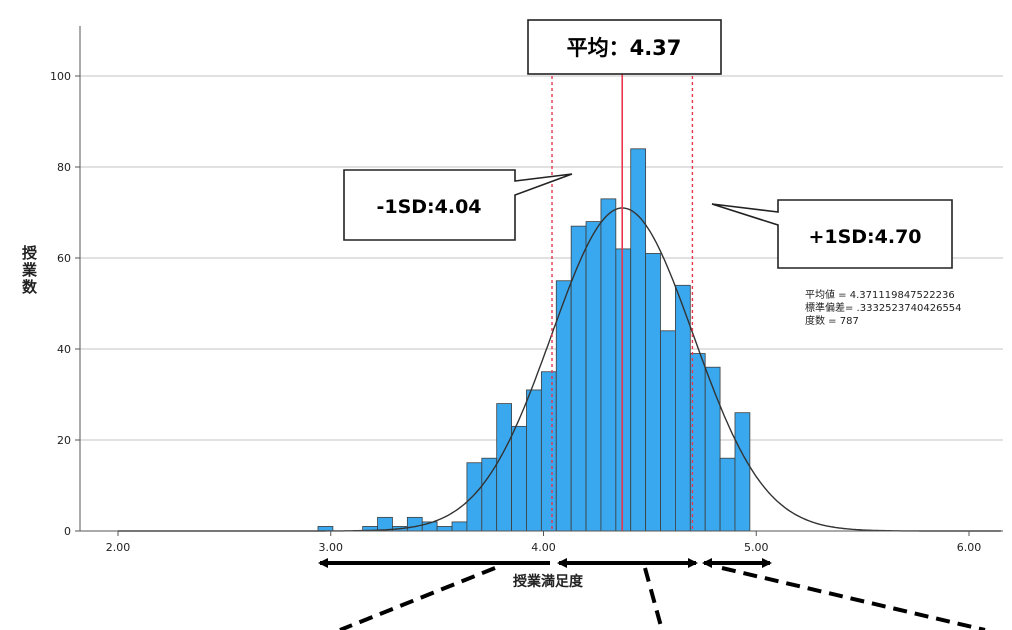 The width and height of the screenshot is (1012, 630). Describe the element at coordinates (880, 294) in the screenshot. I see `stats-mean: 平均値 = 4.371119847522236` at that location.